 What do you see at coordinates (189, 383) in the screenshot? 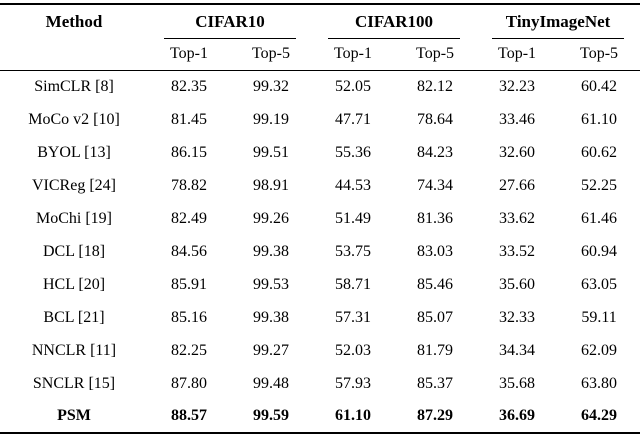
I see `value-cell: 87.80` at bounding box center [189, 383].